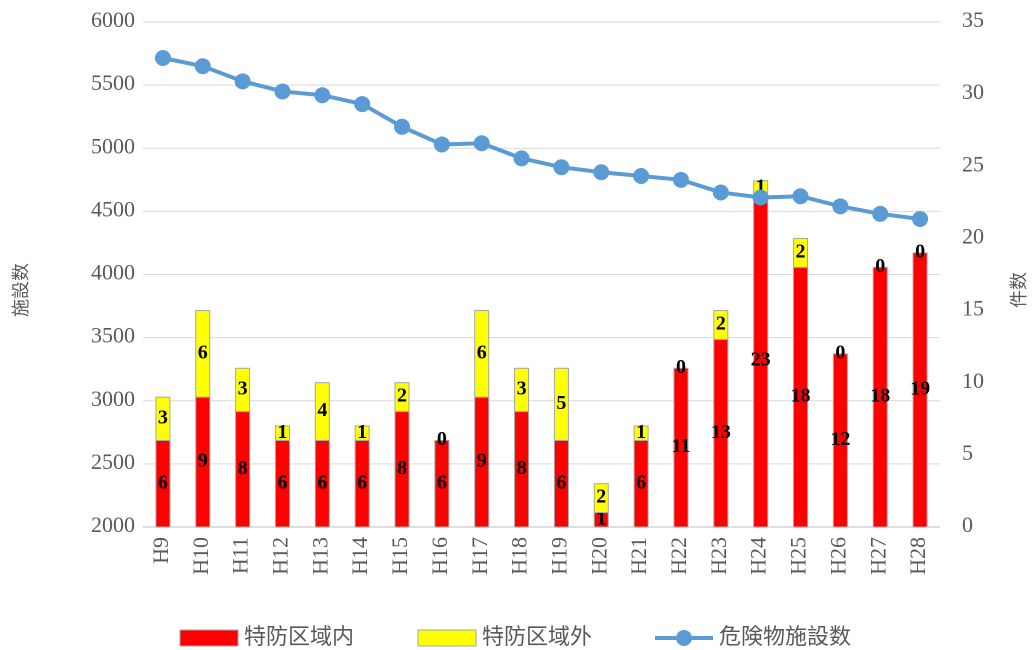  What do you see at coordinates (113, 19) in the screenshot?
I see `y-tick-label: 6000` at bounding box center [113, 19].